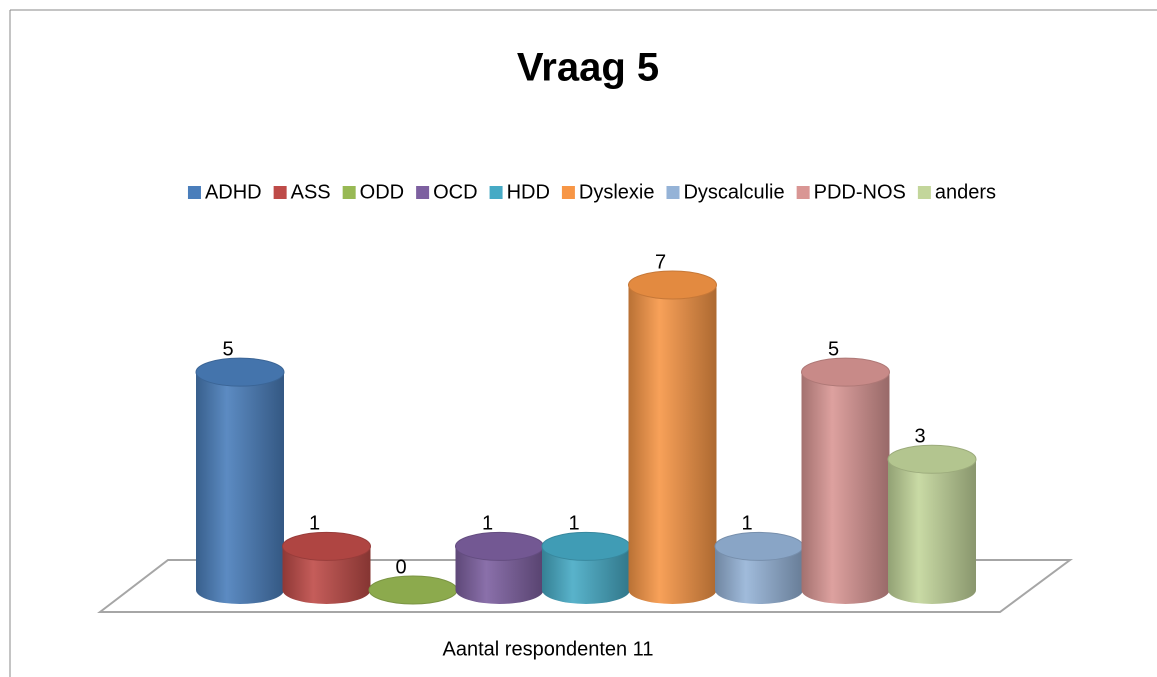 The image size is (1157, 677). Describe the element at coordinates (455, 192) in the screenshot. I see `legend-label: OCD` at that location.